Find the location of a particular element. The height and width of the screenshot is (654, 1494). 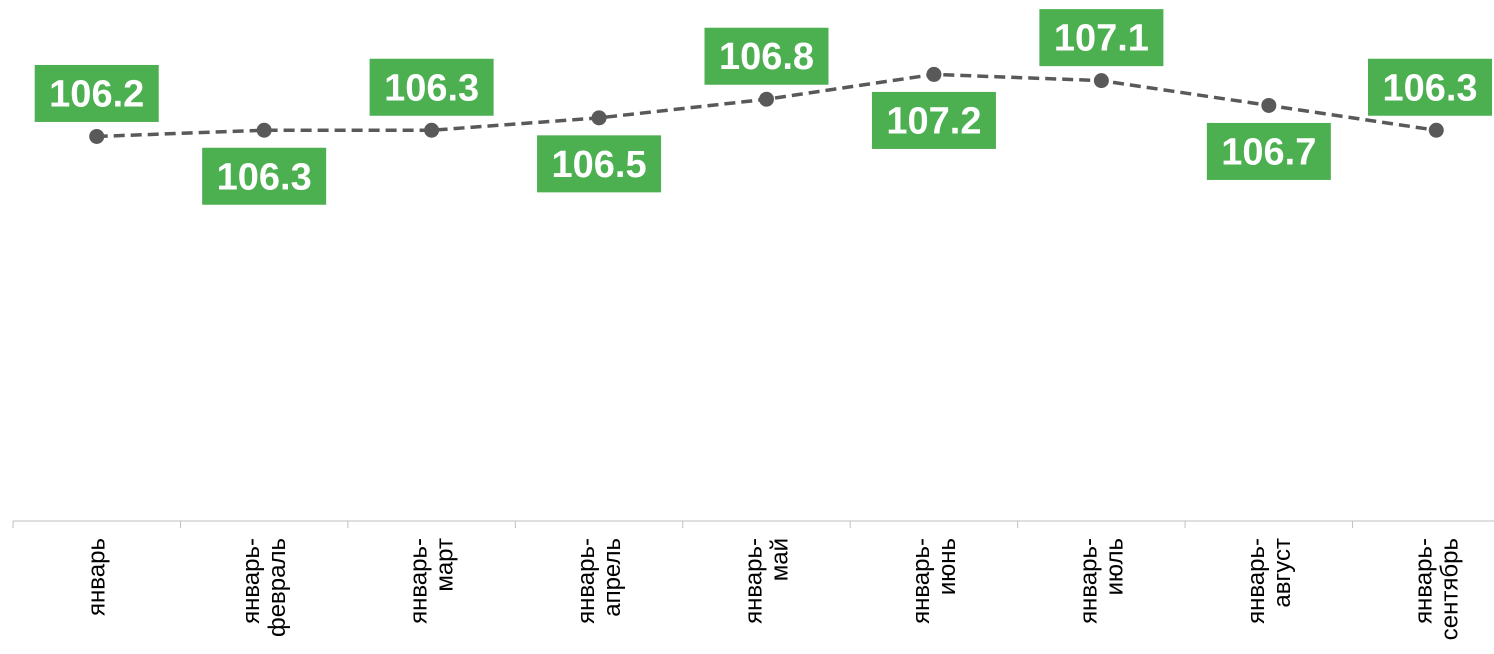

data-label: 107.2 is located at coordinates (933, 120).